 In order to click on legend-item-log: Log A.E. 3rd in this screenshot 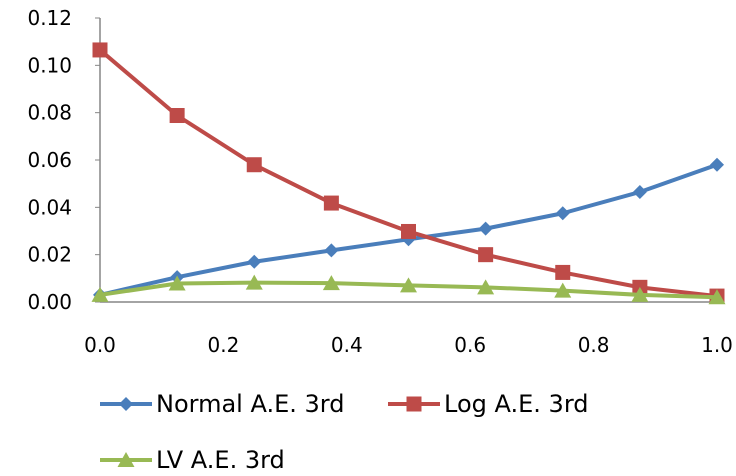, I will do `click(488, 404)`.